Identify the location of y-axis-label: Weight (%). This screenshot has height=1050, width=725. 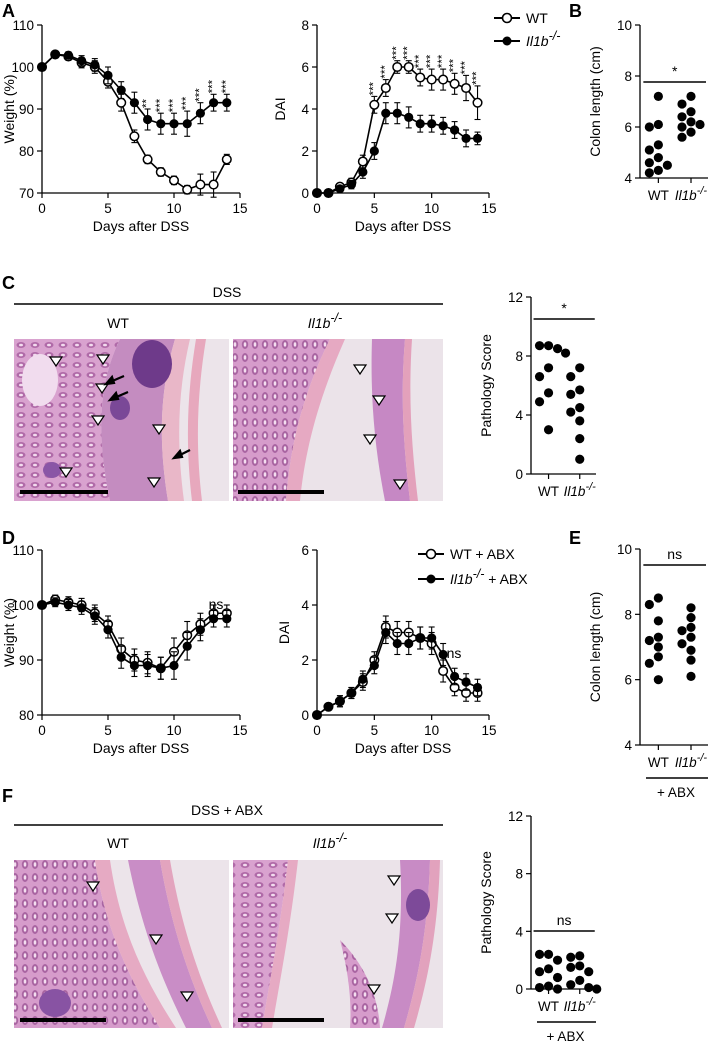
(9, 632).